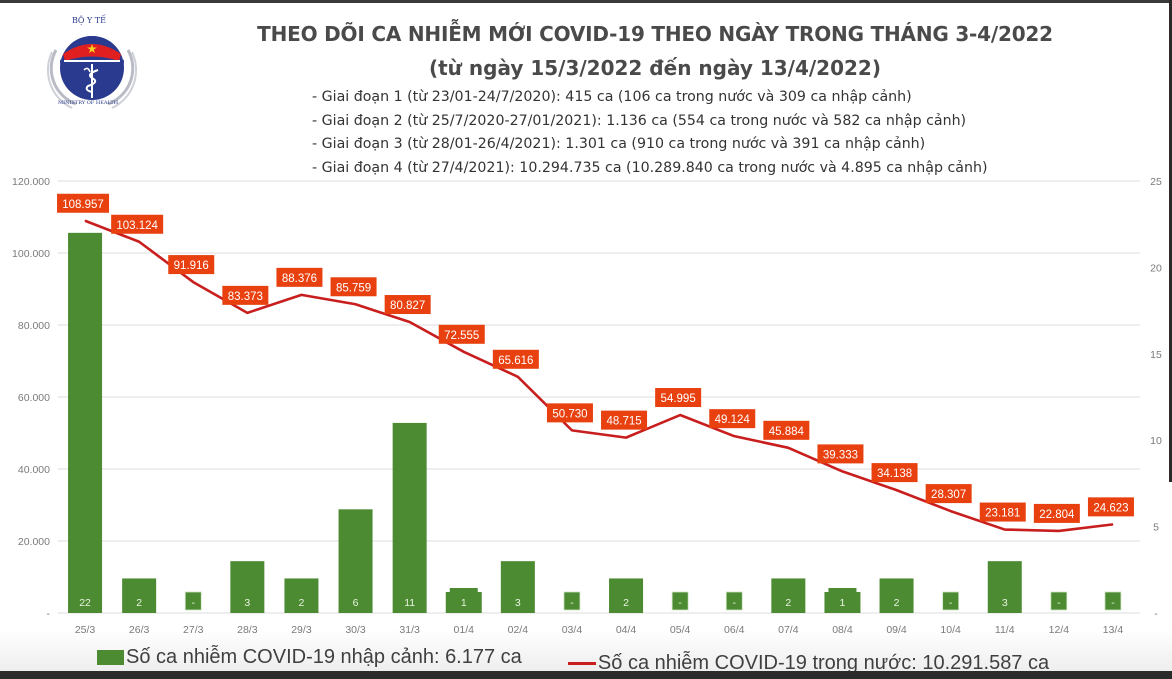 The image size is (1172, 679). I want to click on x-axis-tick-label: 10/4, so click(950, 630).